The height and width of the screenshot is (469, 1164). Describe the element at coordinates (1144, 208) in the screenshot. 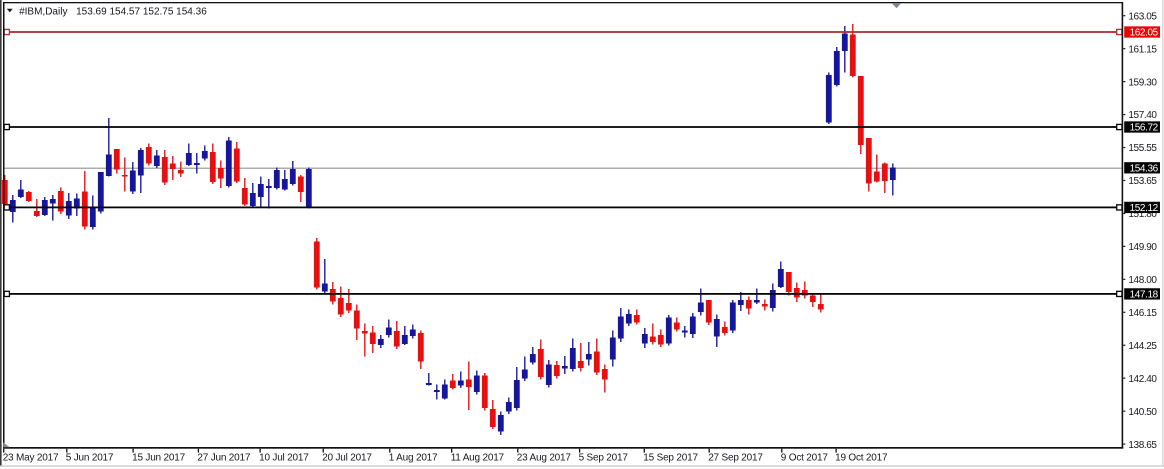

I see `svg-text: 152.12` at that location.